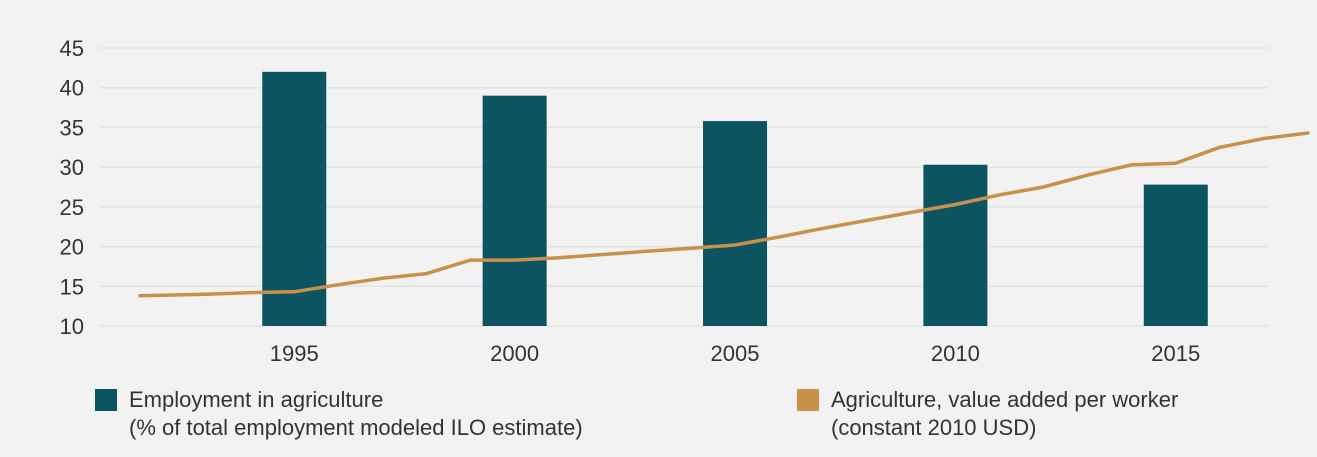 This screenshot has width=1317, height=457. Describe the element at coordinates (934, 427) in the screenshot. I see `legend-sublabel-value-added: (constant 2010 USD)` at that location.